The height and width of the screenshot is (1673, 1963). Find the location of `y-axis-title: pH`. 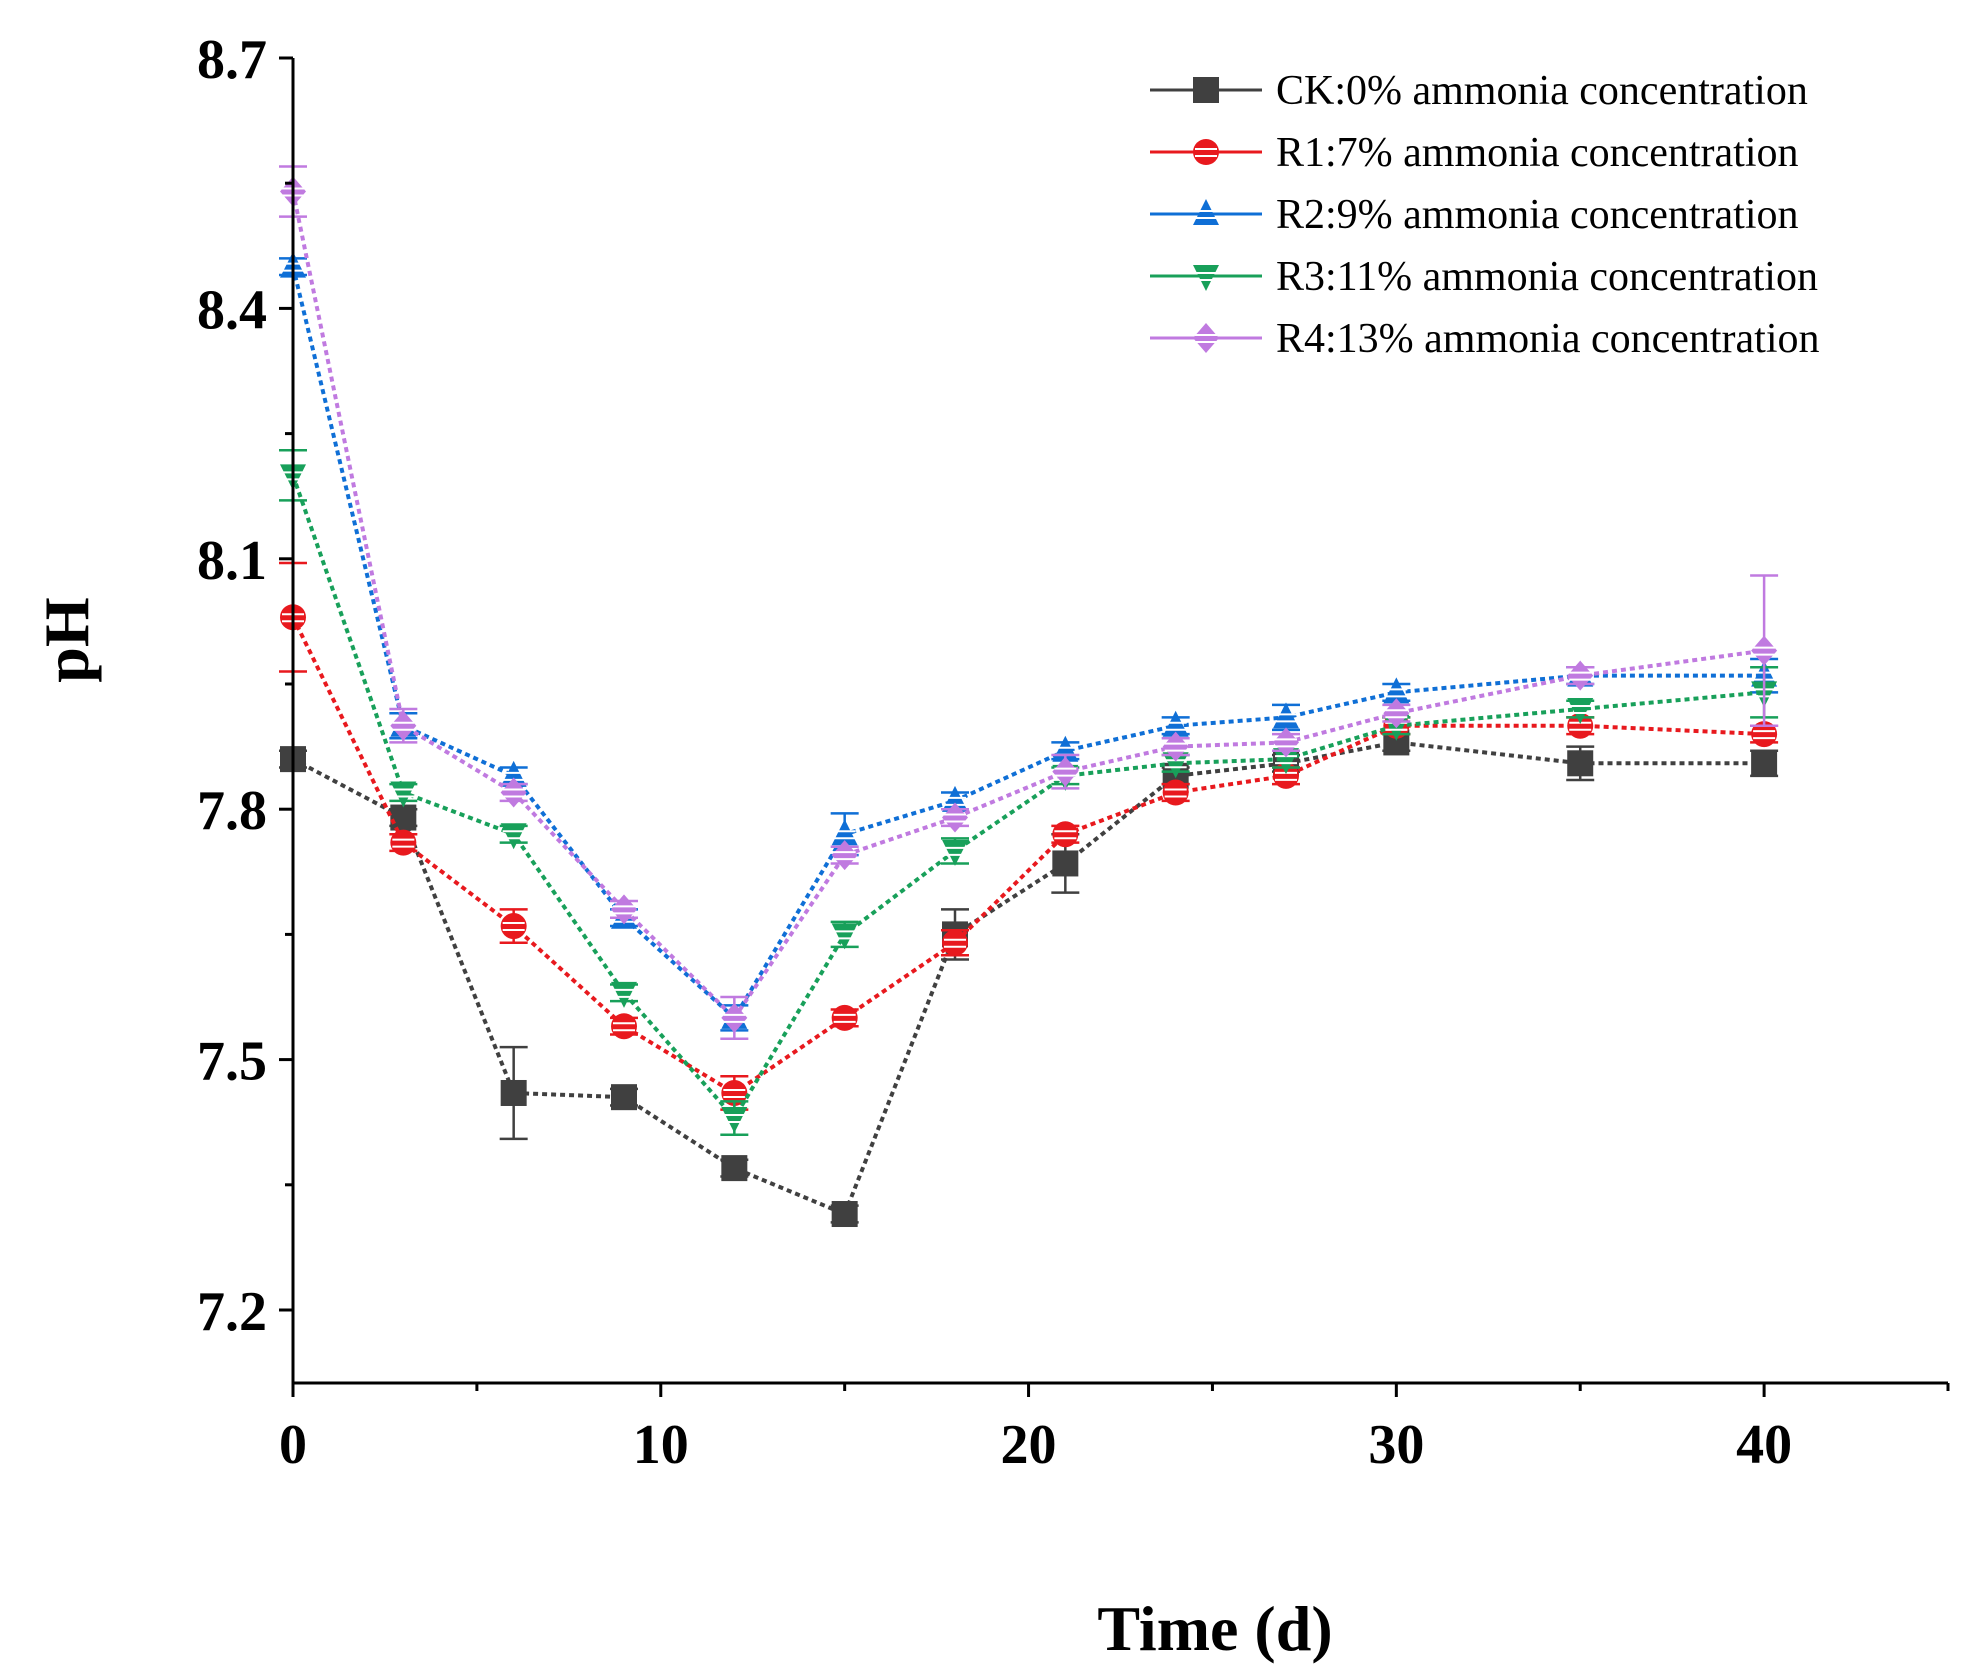

y-axis-title: pH is located at coordinates (66, 639).